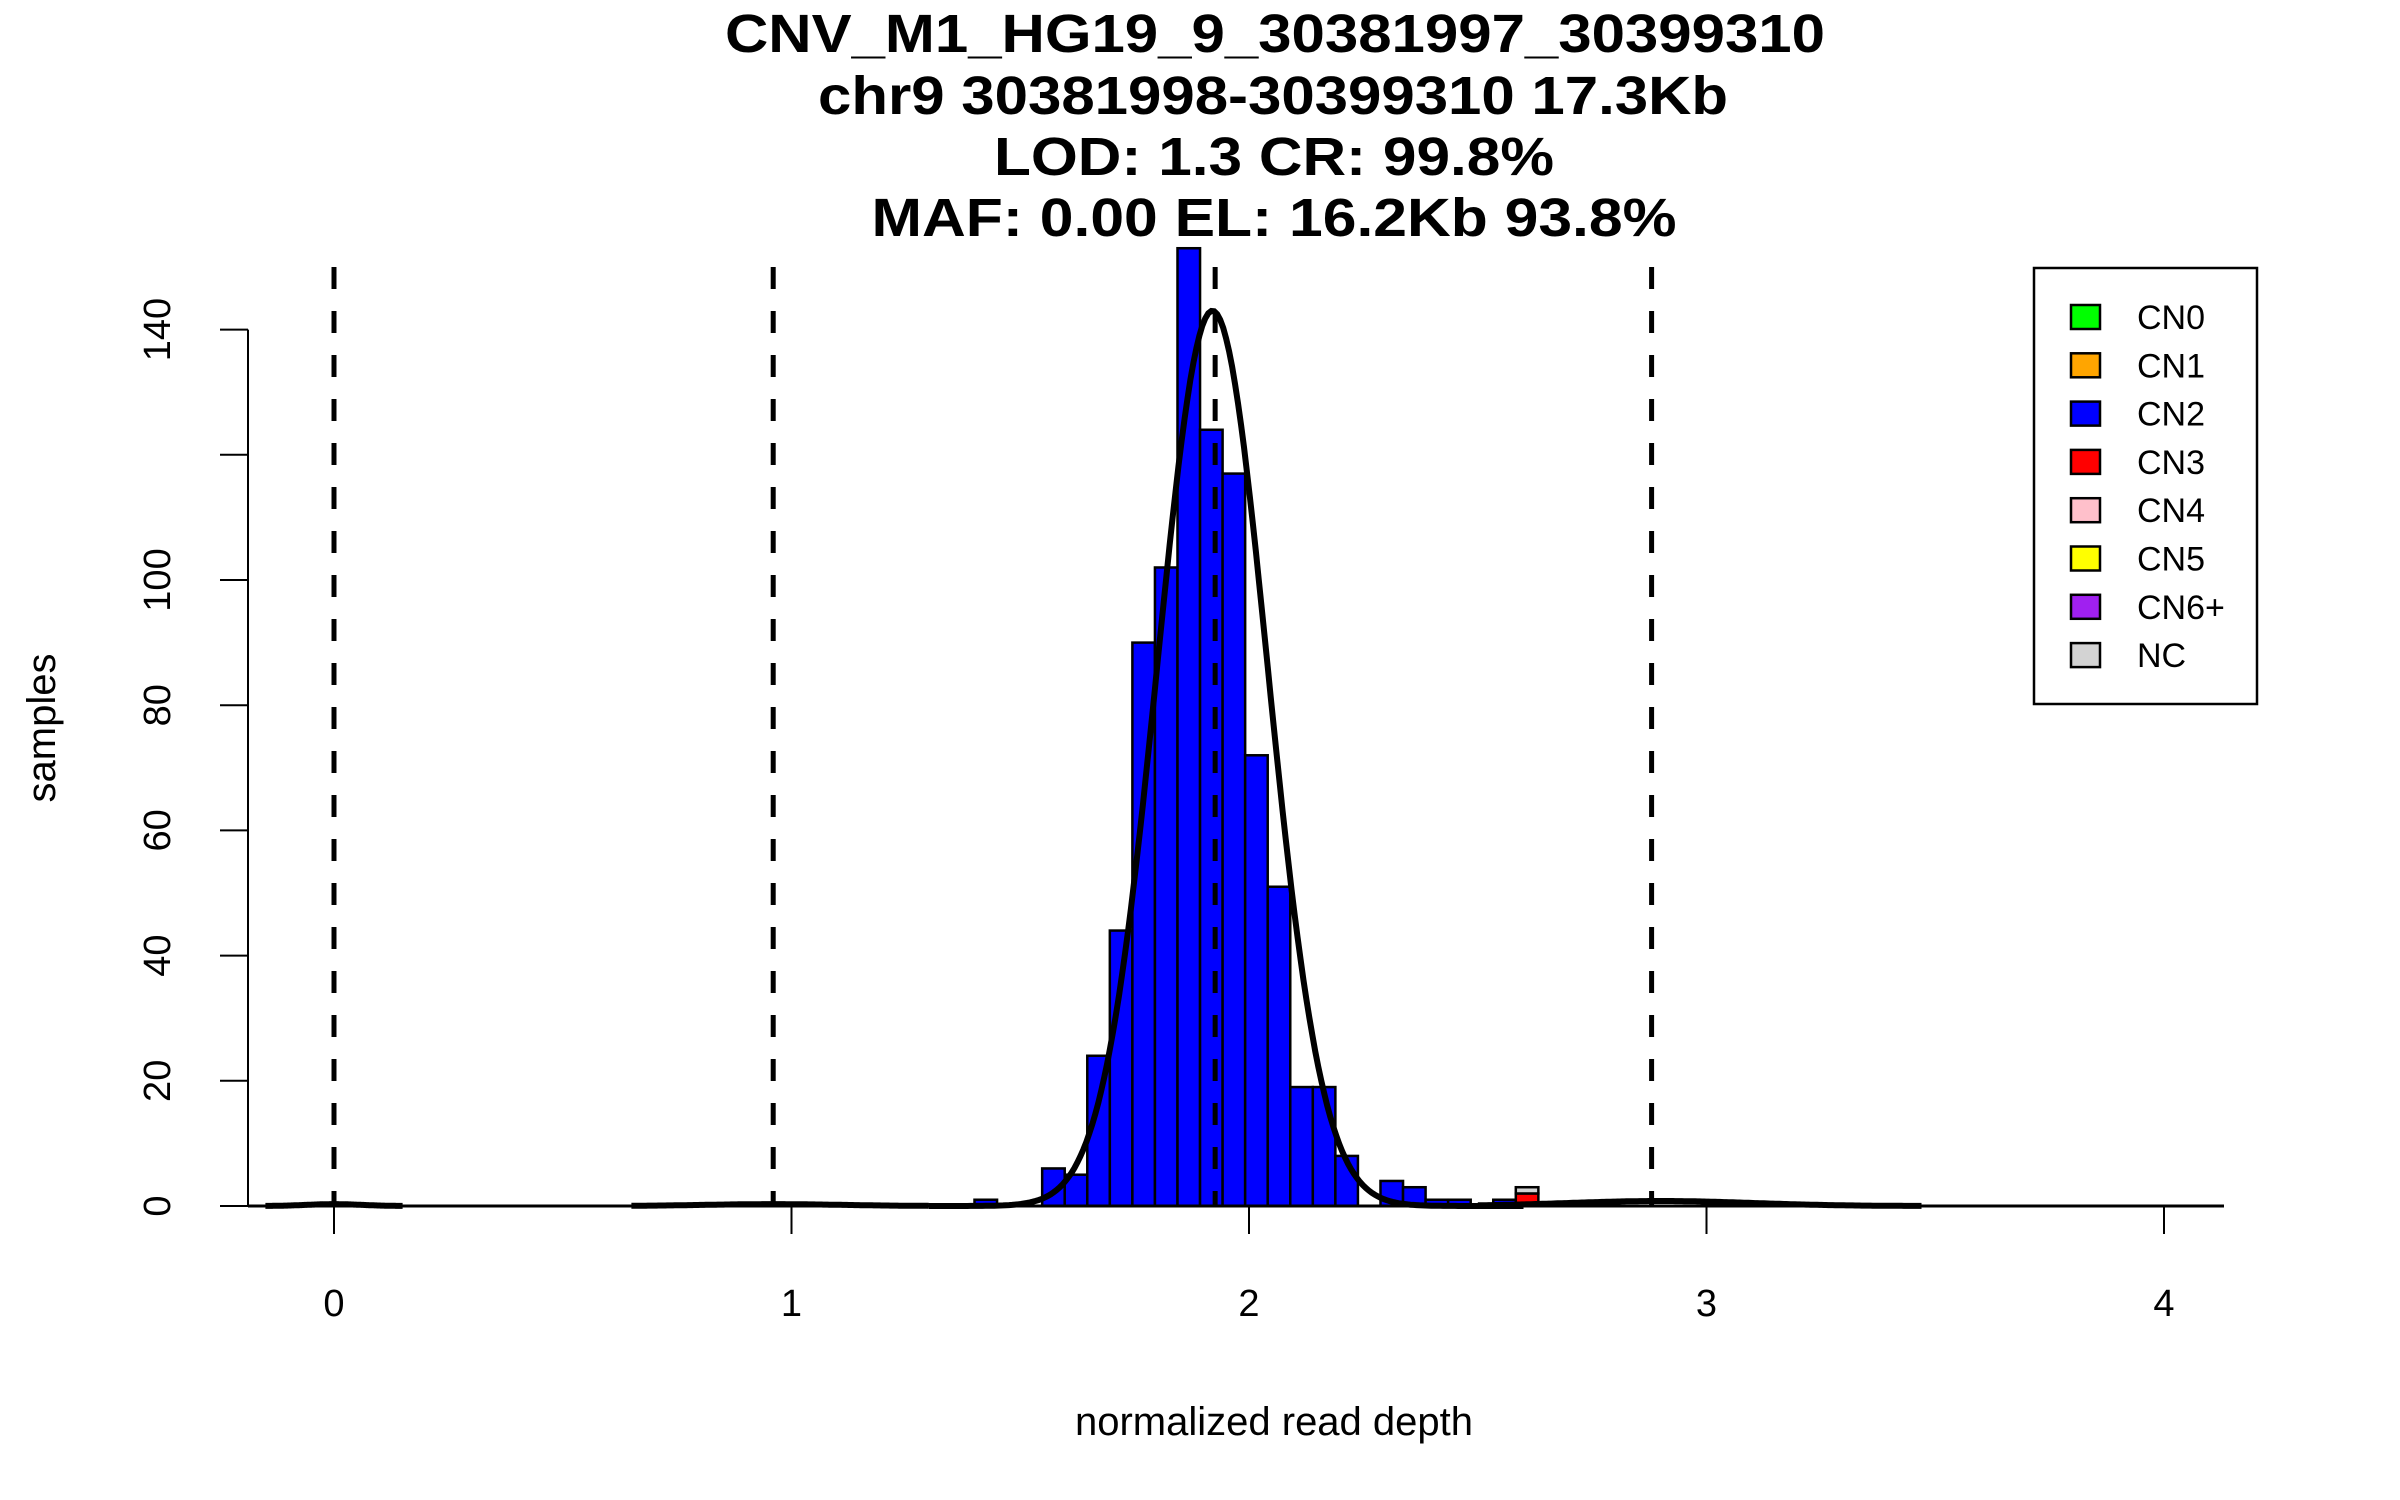 Image resolution: width=2400 pixels, height=1500 pixels. What do you see at coordinates (1274, 157) in the screenshot?
I see `title-line-3: LOD: 1.3 CR: 99.8%` at bounding box center [1274, 157].